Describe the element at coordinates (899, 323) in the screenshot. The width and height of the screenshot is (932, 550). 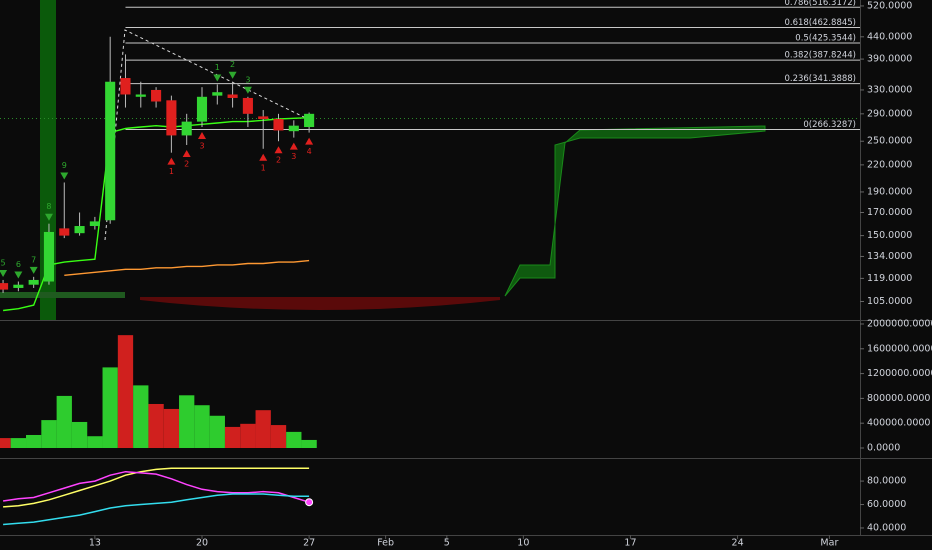
I see `y-tick-label: 2000000.0000` at that location.